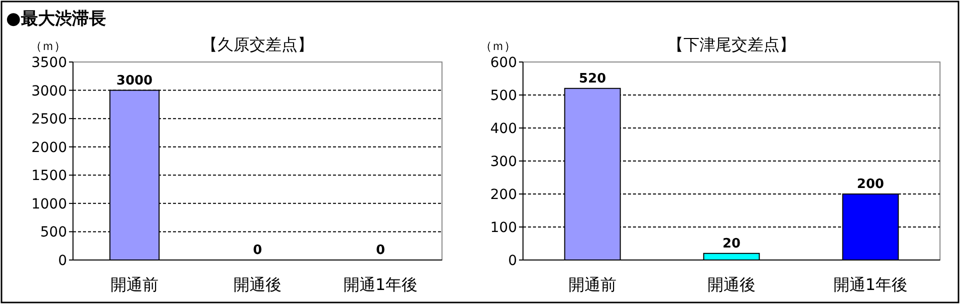 Image resolution: width=961 pixels, height=305 pixels. What do you see at coordinates (49, 120) in the screenshot?
I see `y-tick-label: 2500` at bounding box center [49, 120].